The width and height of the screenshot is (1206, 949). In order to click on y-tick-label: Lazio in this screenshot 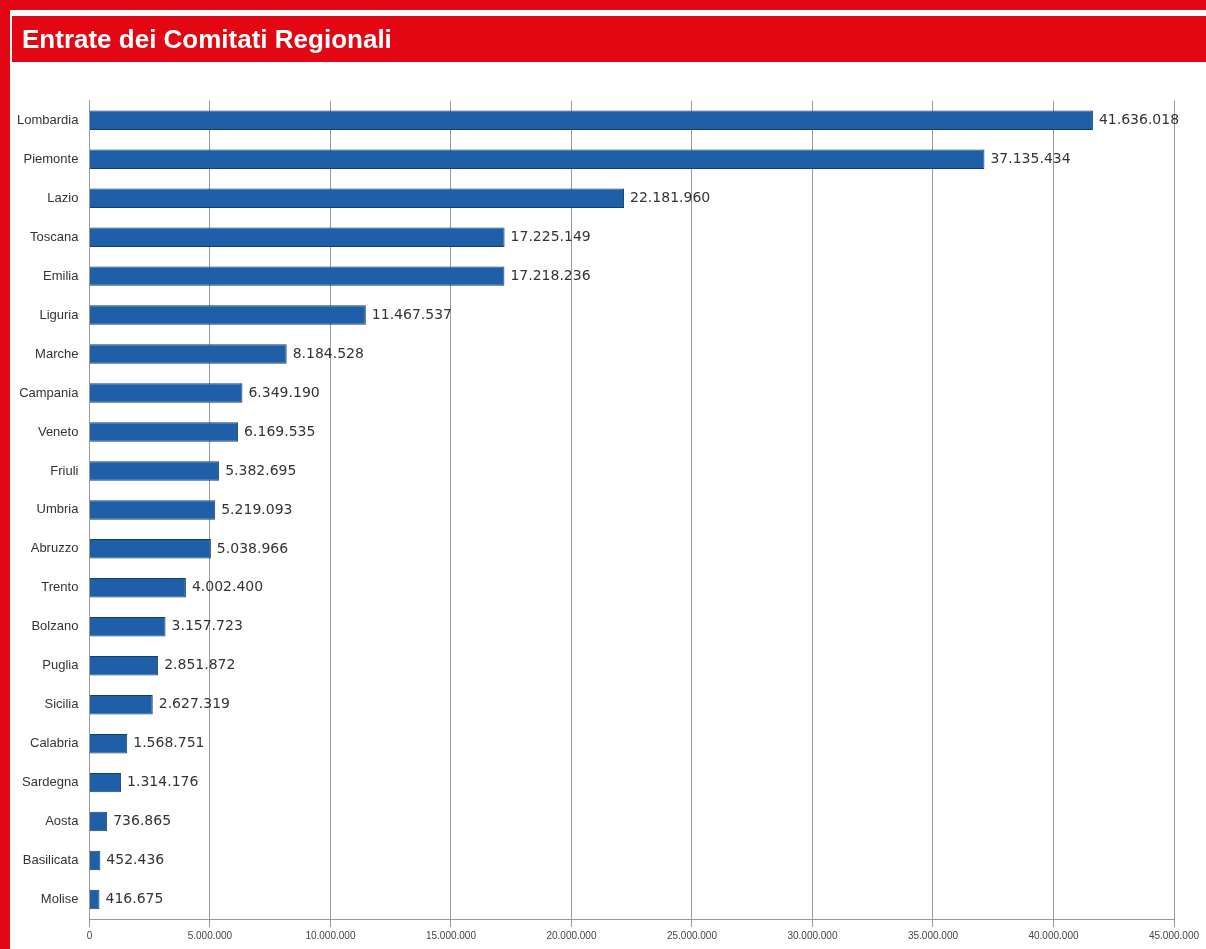, I will do `click(63, 197)`.